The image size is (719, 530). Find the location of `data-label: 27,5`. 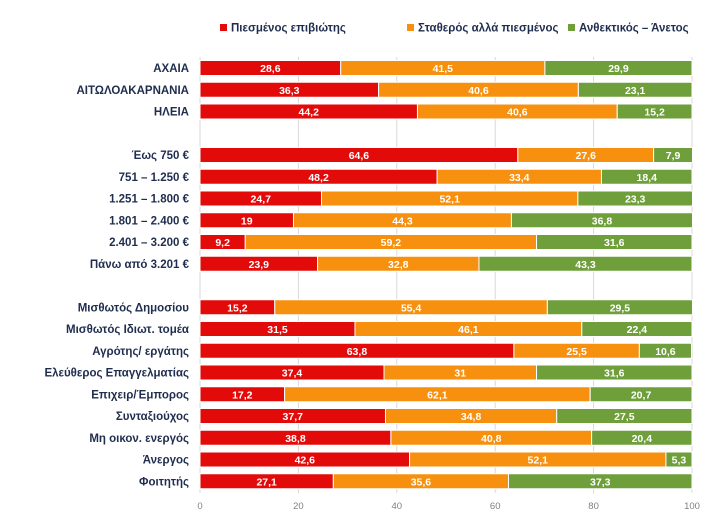

data-label: 27,5 is located at coordinates (624, 417).